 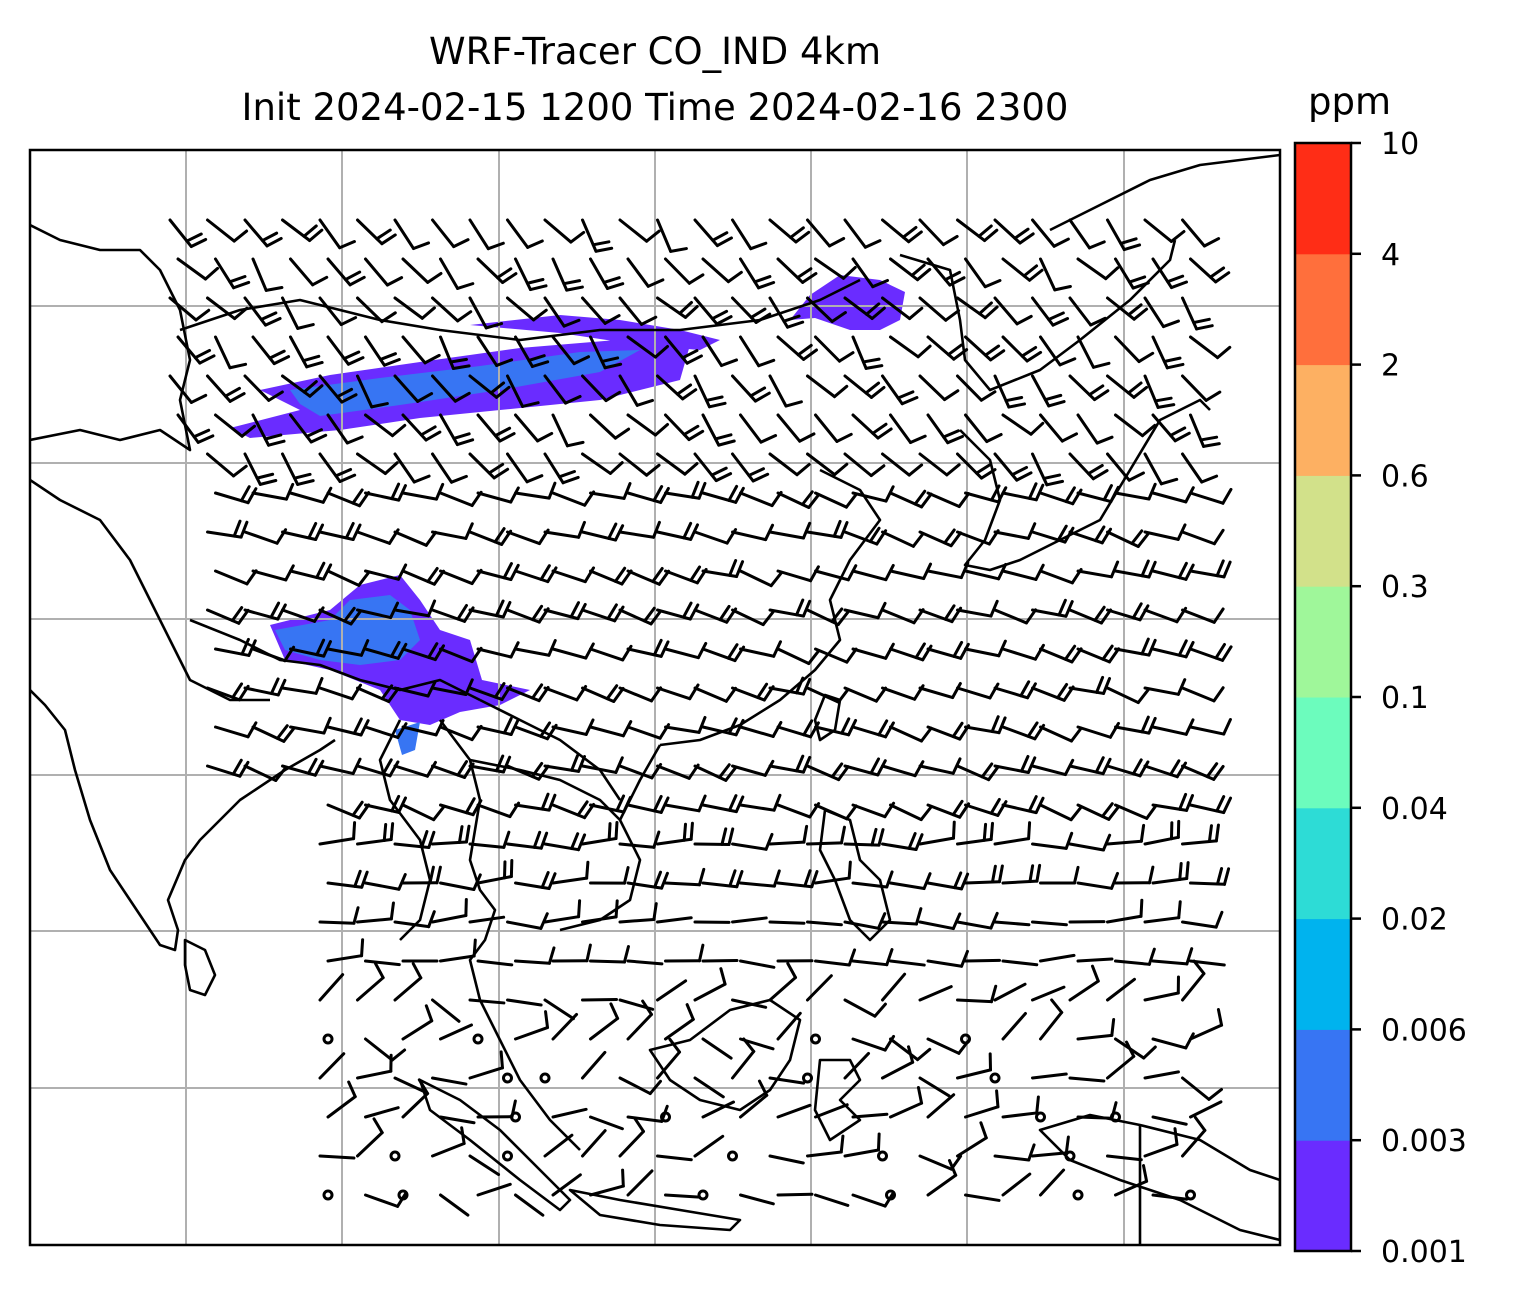 What do you see at coordinates (1078, 1195) in the screenshot?
I see `calm-wind-circle` at bounding box center [1078, 1195].